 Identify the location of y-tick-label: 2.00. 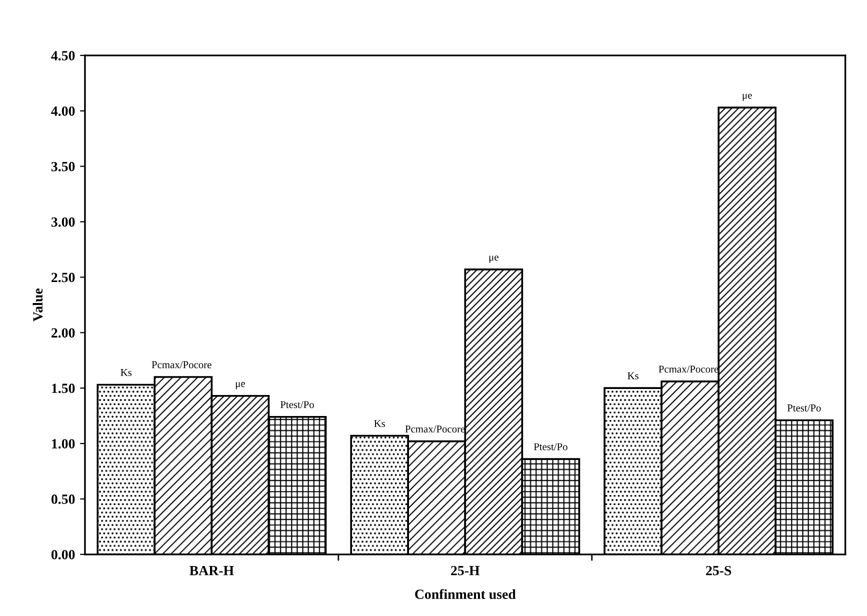
(63, 333).